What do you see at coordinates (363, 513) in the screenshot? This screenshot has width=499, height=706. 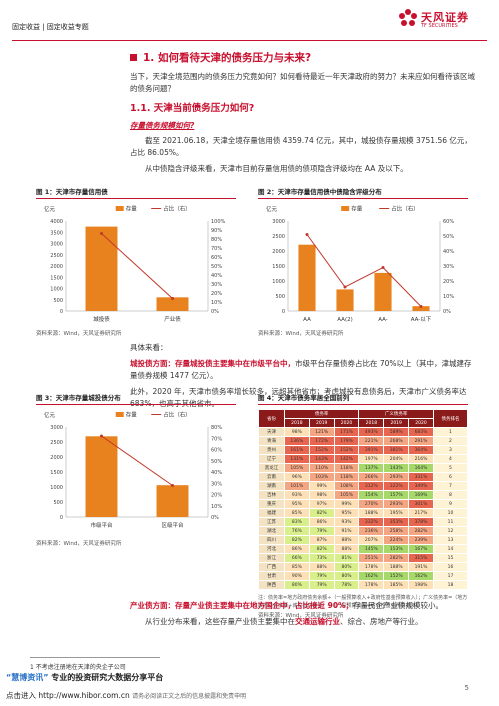 I see `table-row: 福建 85% 82% 95% 188% 195% 217% 10` at bounding box center [363, 513].